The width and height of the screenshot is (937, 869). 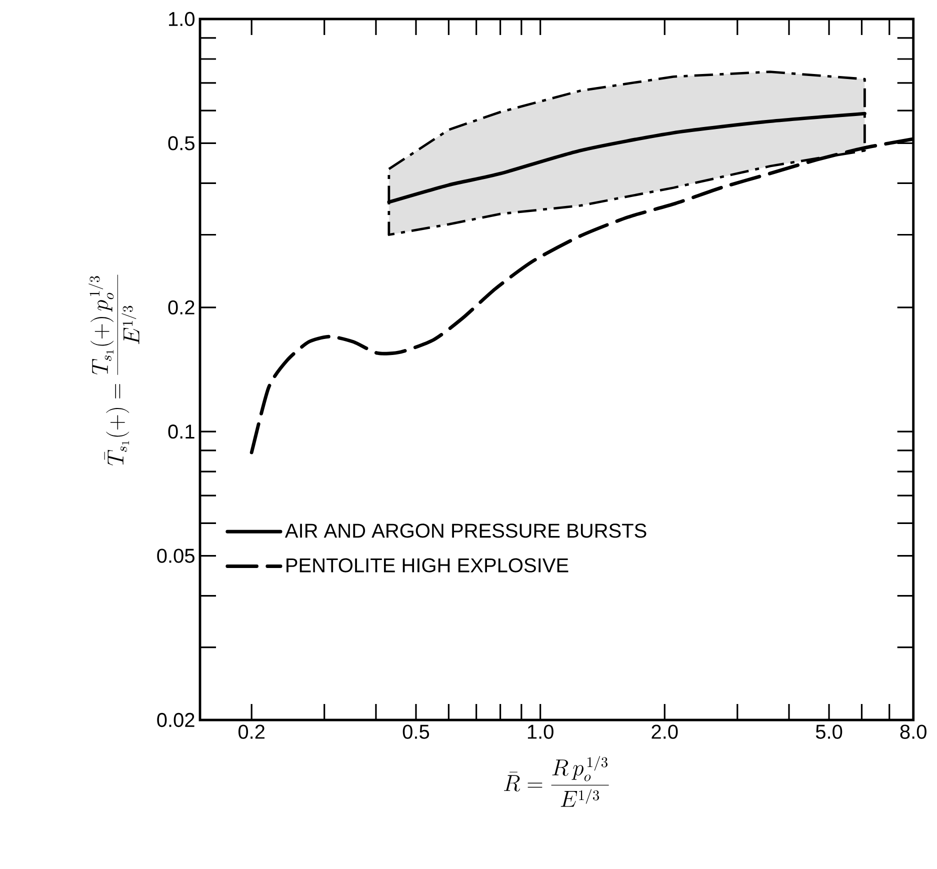 What do you see at coordinates (181, 307) in the screenshot?
I see `y-tick-label: 0.2` at bounding box center [181, 307].